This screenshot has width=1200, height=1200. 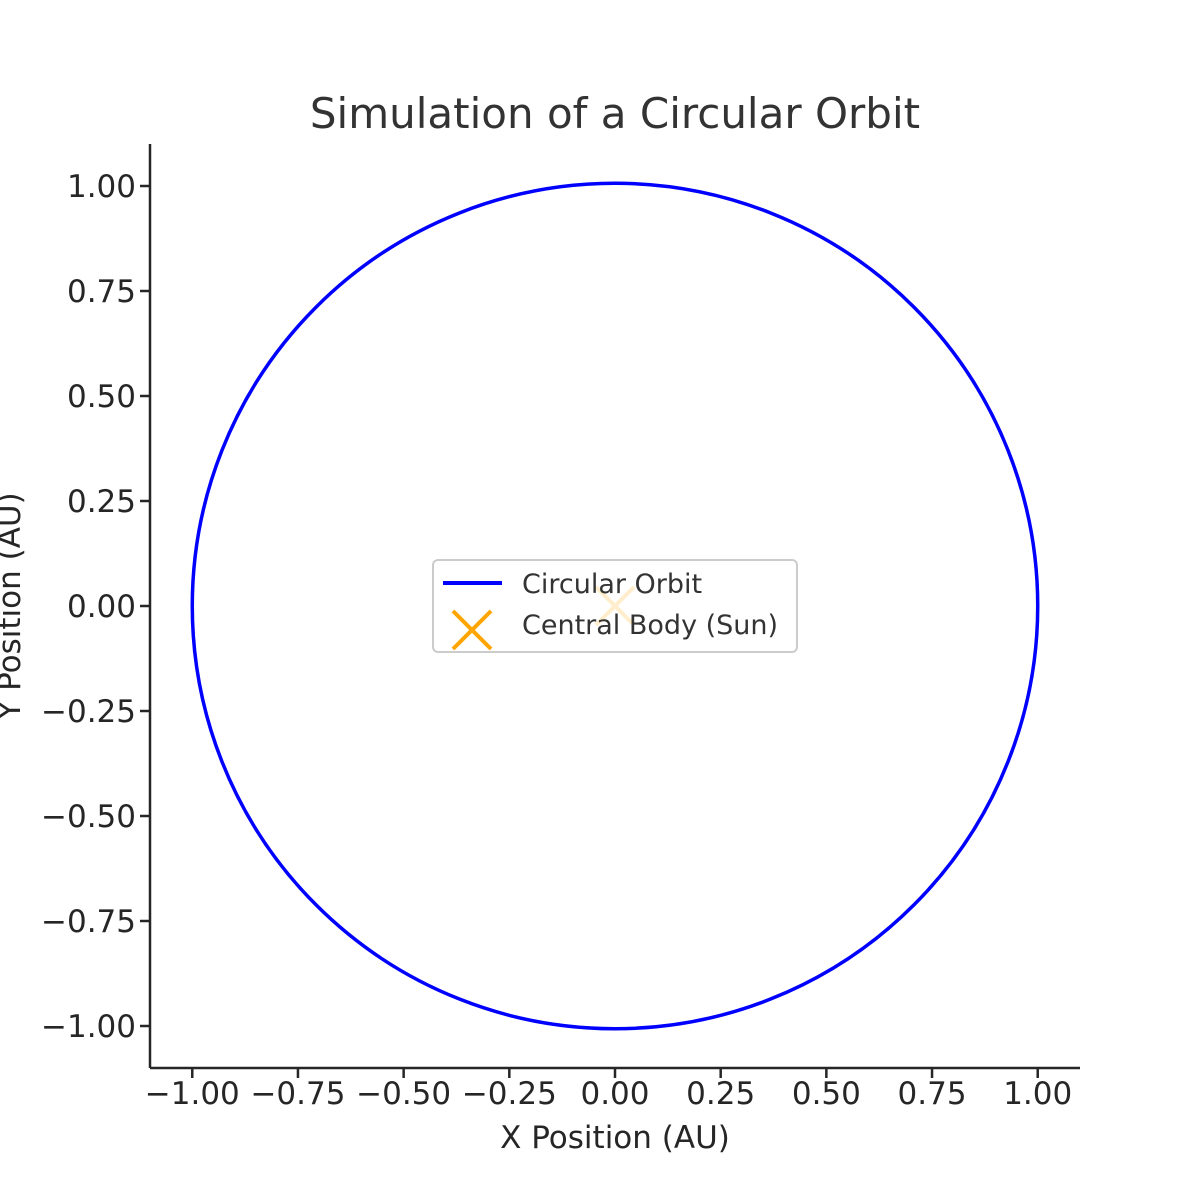 What do you see at coordinates (101, 397) in the screenshot?
I see `y-tick-label: 0.50` at bounding box center [101, 397].